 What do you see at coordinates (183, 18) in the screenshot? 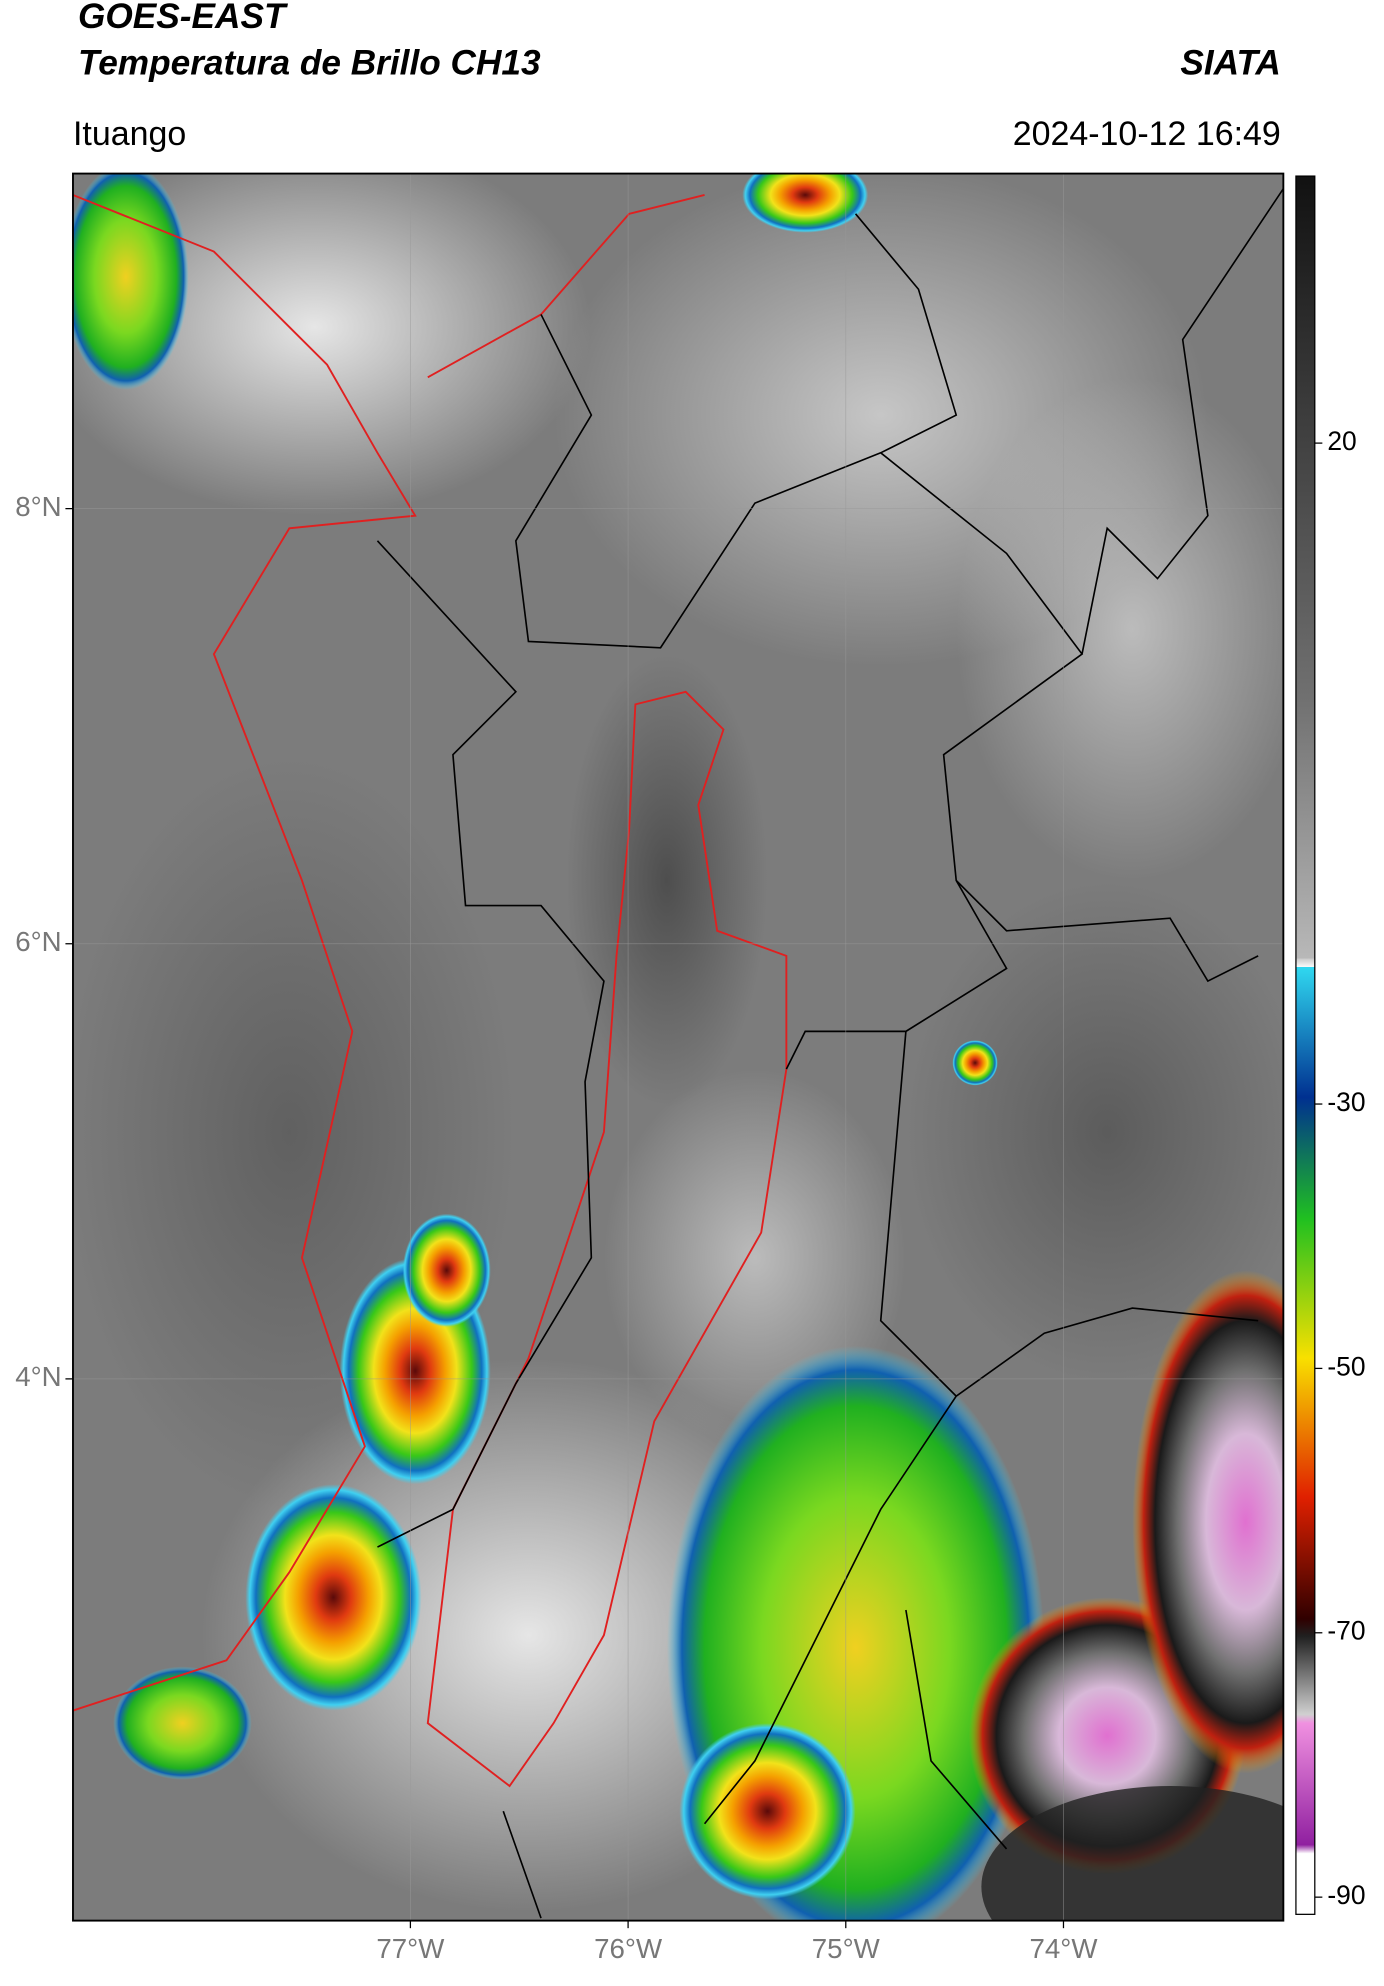
I see `title-line-1: GOES-EAST` at bounding box center [183, 18].